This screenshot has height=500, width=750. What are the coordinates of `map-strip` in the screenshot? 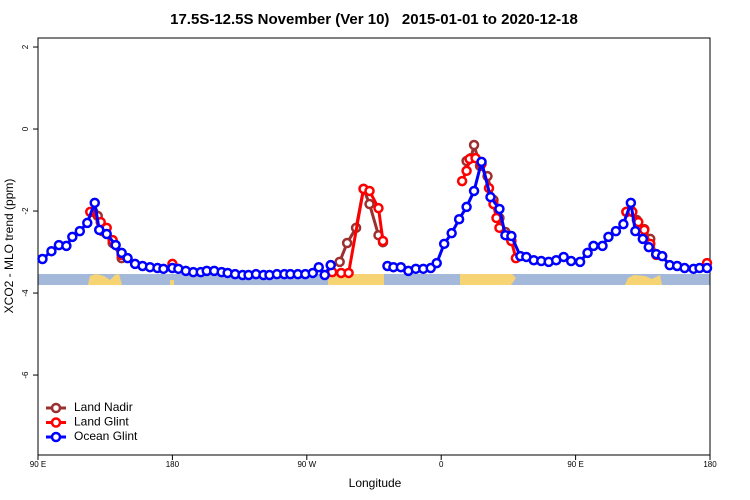 It's located at (374, 279).